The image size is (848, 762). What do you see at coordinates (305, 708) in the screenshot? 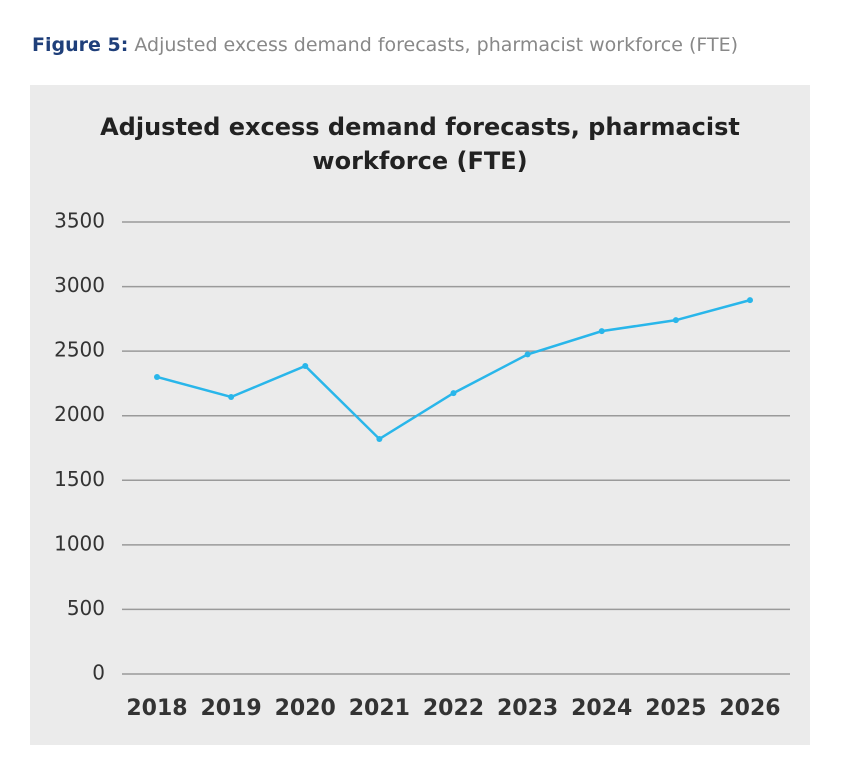
I see `x-tick-label: 2020` at bounding box center [305, 708].